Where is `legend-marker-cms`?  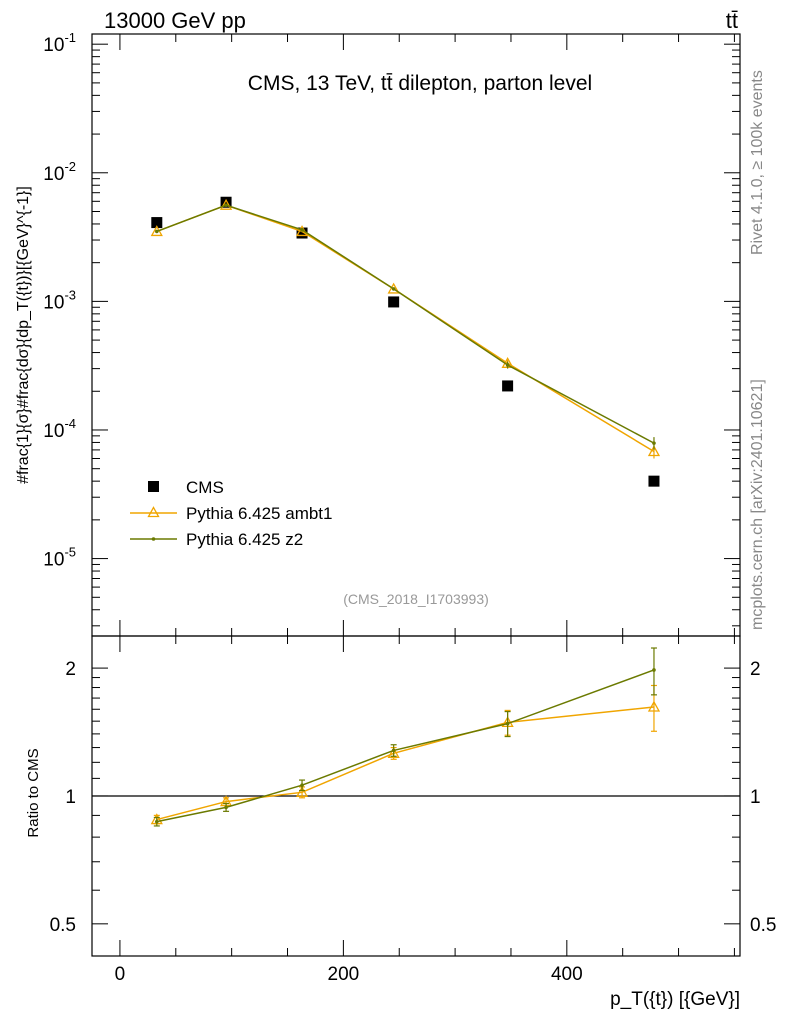 legend-marker-cms is located at coordinates (153, 486).